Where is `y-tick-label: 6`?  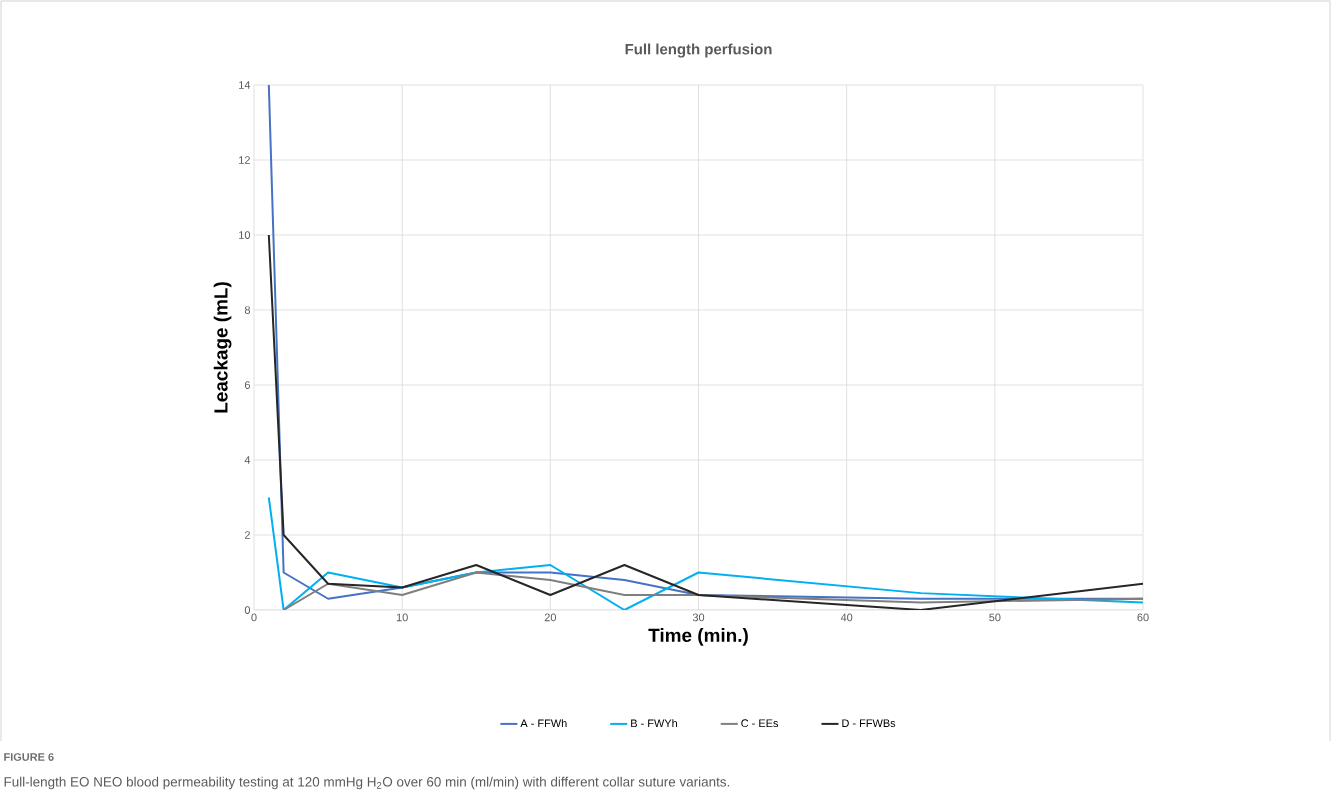 y-tick-label: 6 is located at coordinates (247, 385).